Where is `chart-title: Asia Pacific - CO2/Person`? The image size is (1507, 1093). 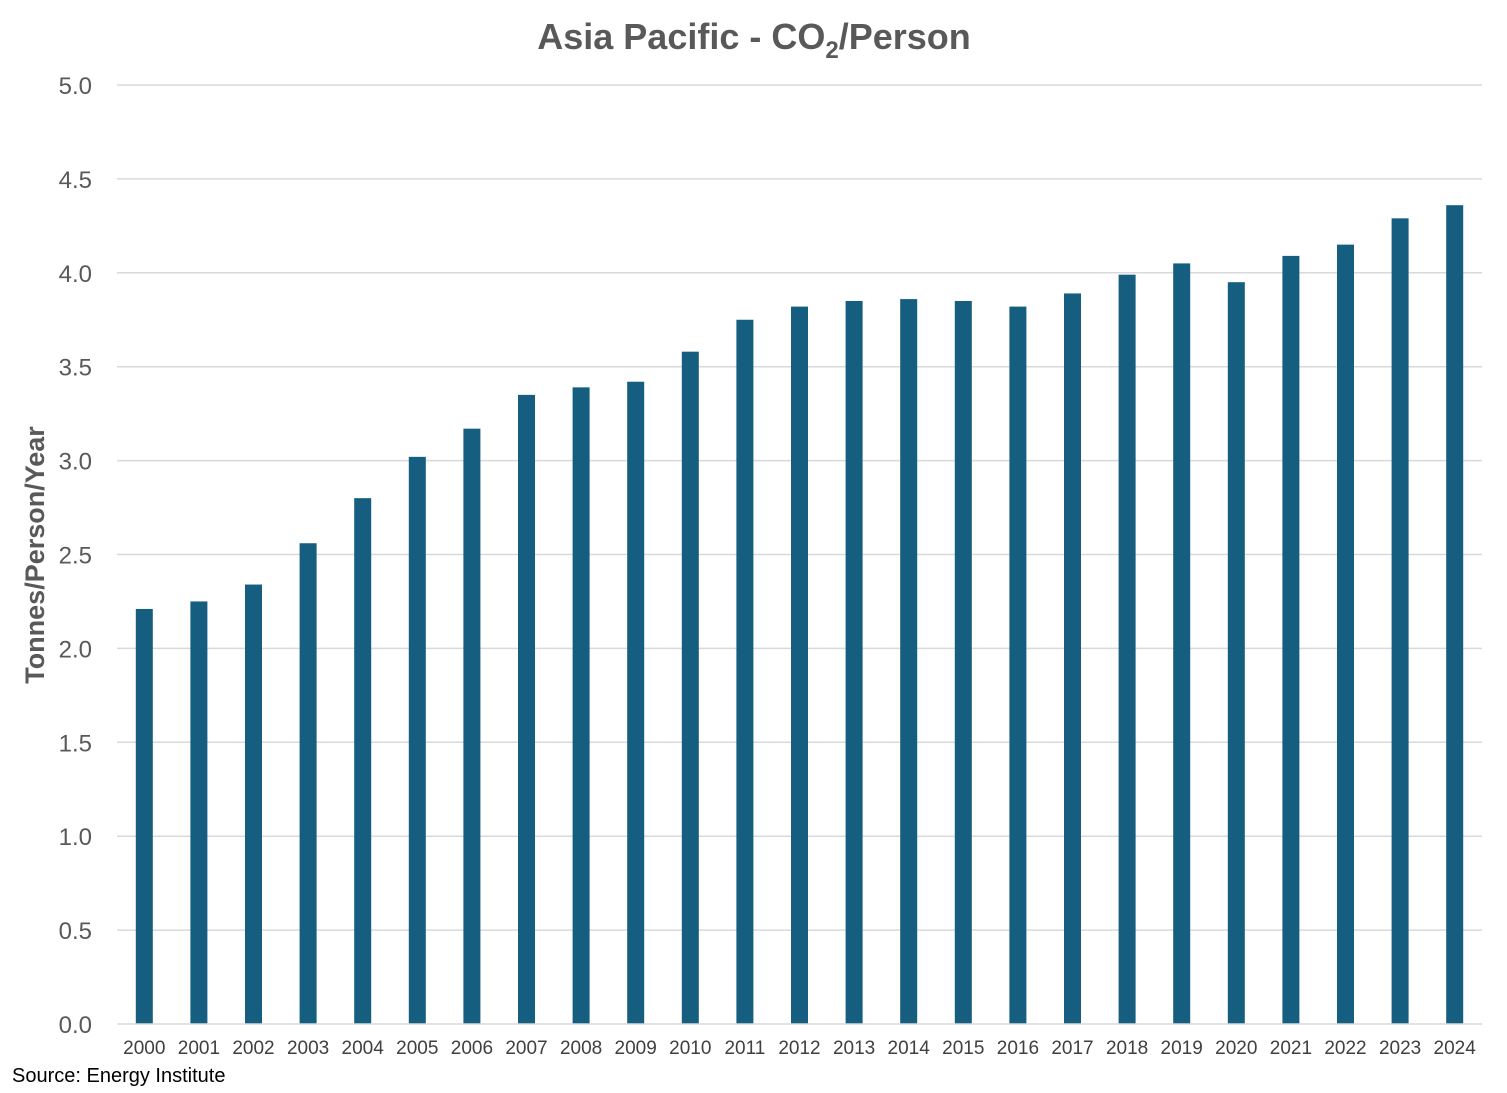 chart-title: Asia Pacific - CO2/Person is located at coordinates (754, 40).